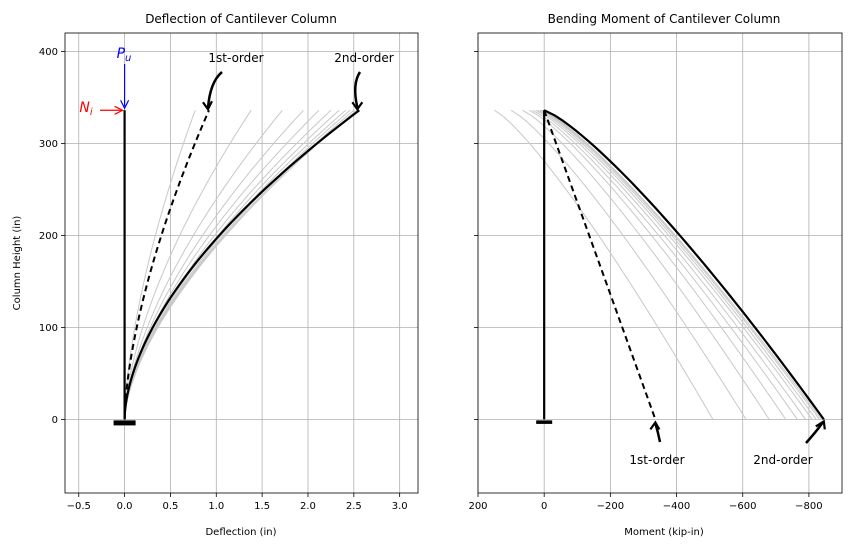  Describe the element at coordinates (357, 89) in the screenshot. I see `deflection-second-order-arrow` at that location.